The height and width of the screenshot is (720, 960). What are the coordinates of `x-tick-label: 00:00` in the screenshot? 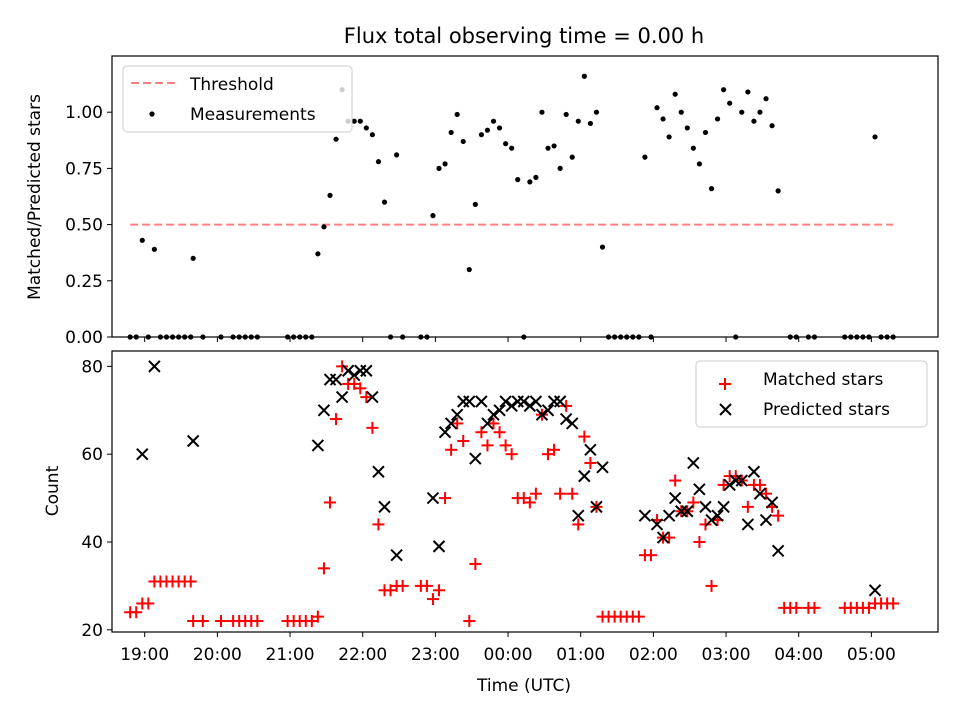 It's located at (508, 655).